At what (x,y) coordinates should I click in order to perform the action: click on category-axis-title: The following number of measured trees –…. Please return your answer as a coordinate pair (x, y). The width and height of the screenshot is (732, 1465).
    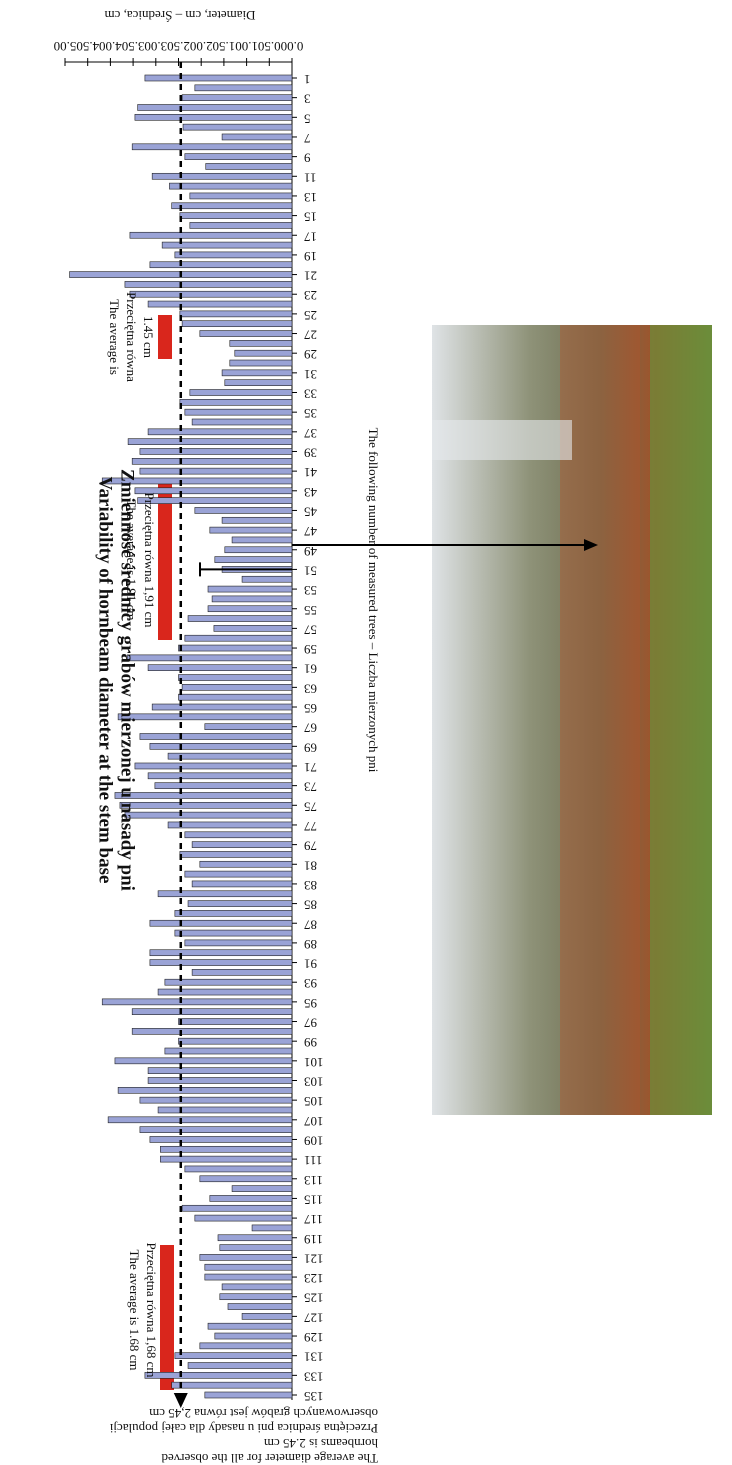
    Looking at the image, I should click on (373, 600).